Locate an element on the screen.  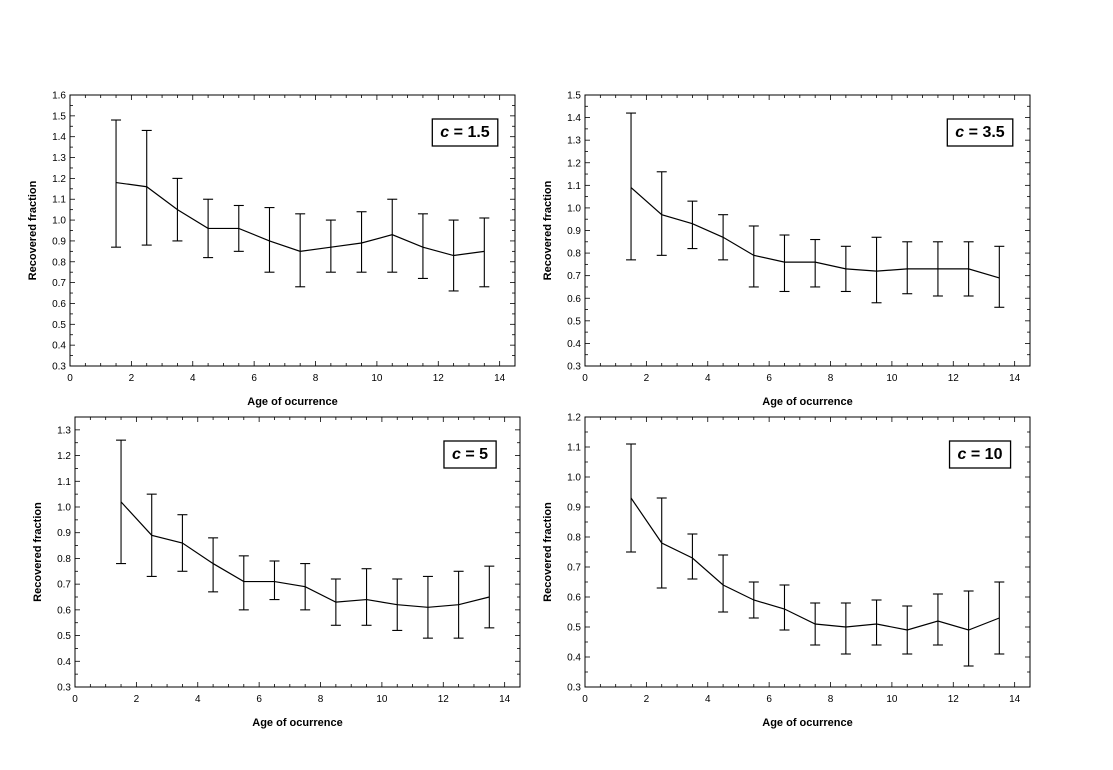
legend: c = 1.5 is located at coordinates (465, 132).